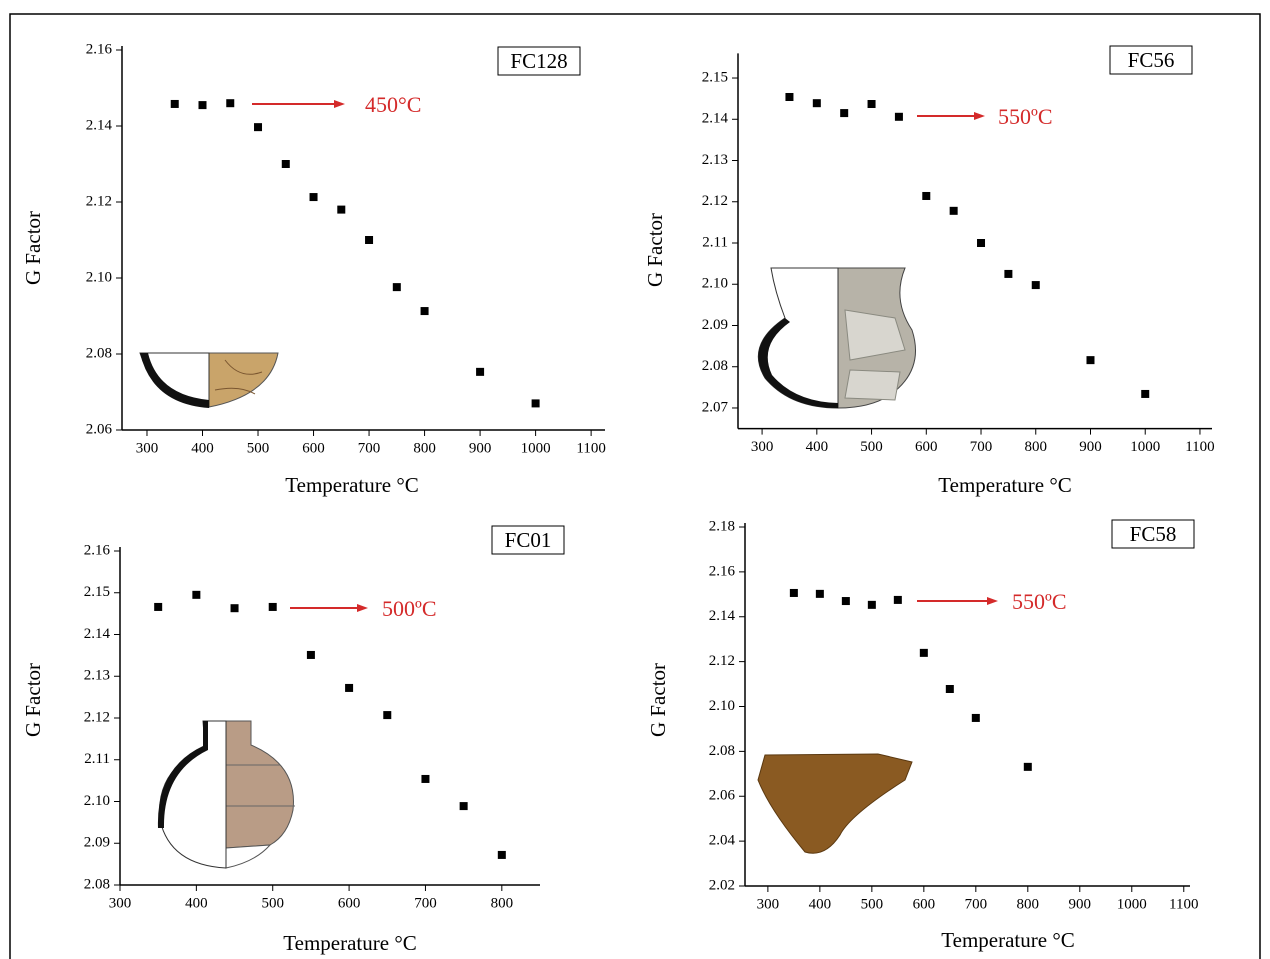 The image size is (1270, 959). I want to click on threshold-annotation: 500ºC, so click(409, 608).